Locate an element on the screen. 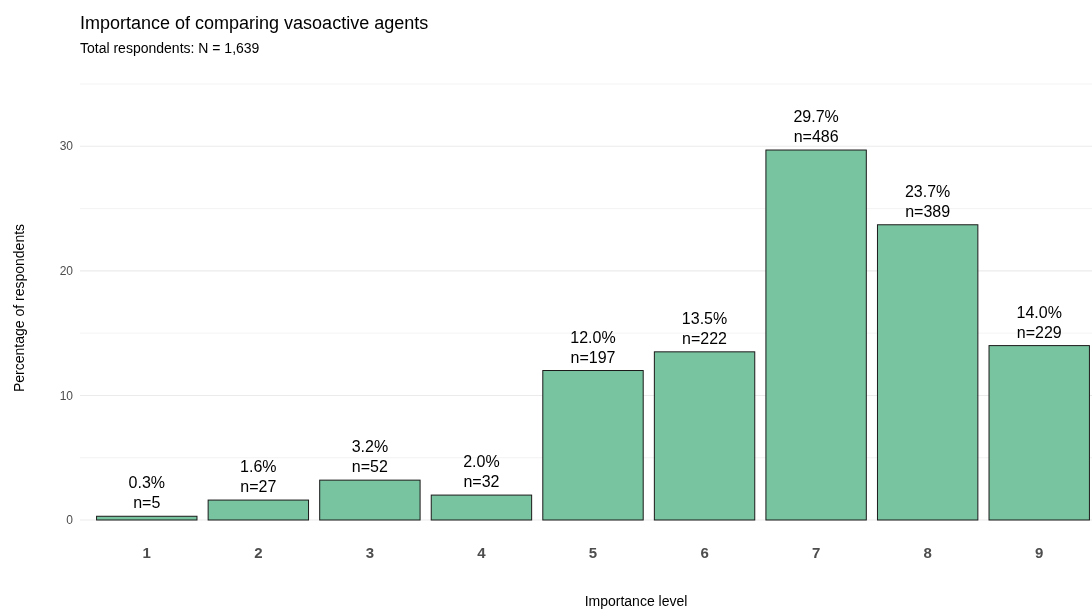 The width and height of the screenshot is (1092, 612). x-tick-label: 8 is located at coordinates (927, 552).